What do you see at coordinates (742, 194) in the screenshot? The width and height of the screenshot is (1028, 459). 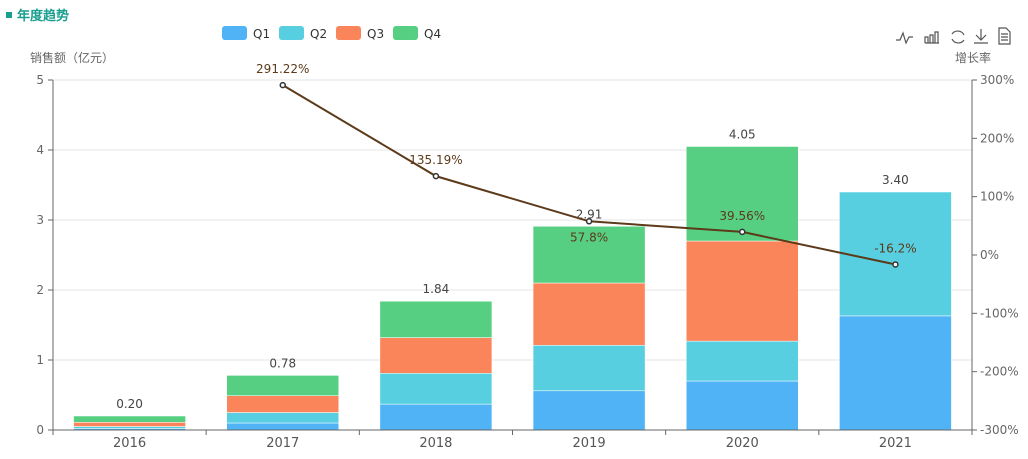 I see `bar-q4-2020` at bounding box center [742, 194].